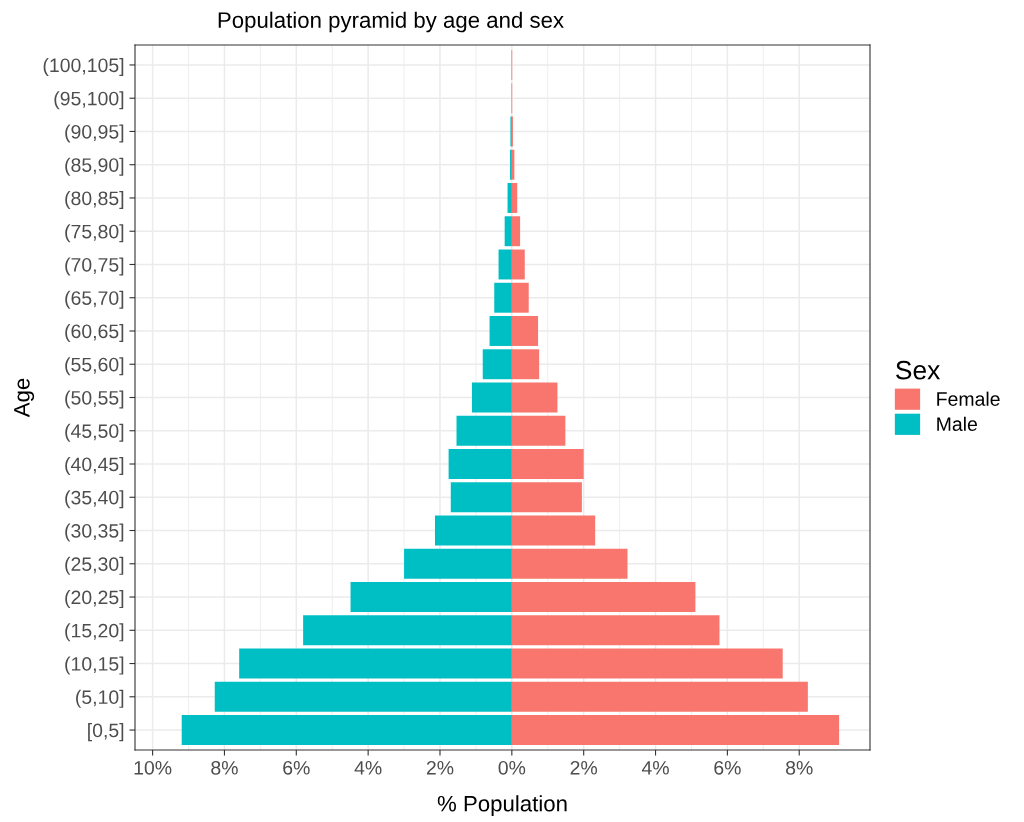 The width and height of the screenshot is (1024, 822). What do you see at coordinates (94, 200) in the screenshot?
I see `y-tick-label: (80,85]` at bounding box center [94, 200].